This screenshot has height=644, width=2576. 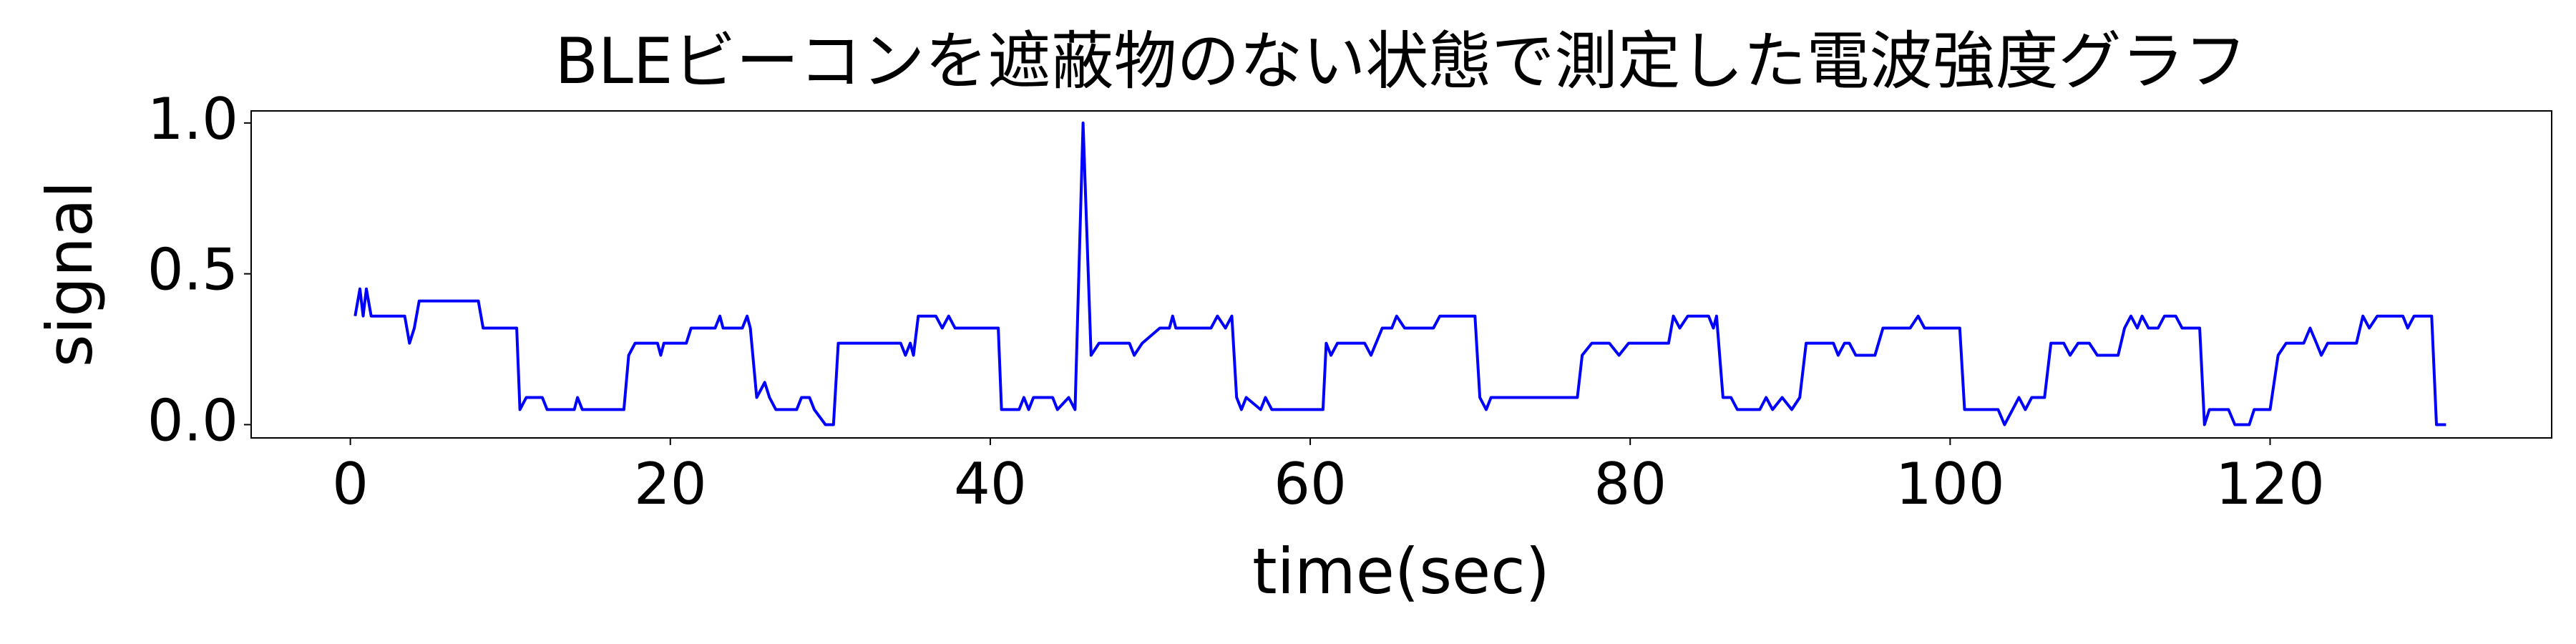 I want to click on x-tick-label: 20, so click(x=670, y=484).